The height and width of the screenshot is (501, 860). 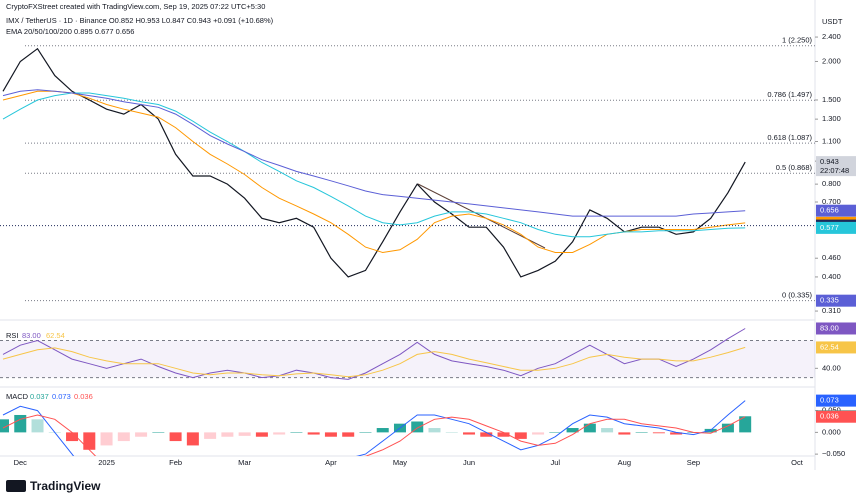 I want to click on readout: 0.036, so click(x=83, y=396).